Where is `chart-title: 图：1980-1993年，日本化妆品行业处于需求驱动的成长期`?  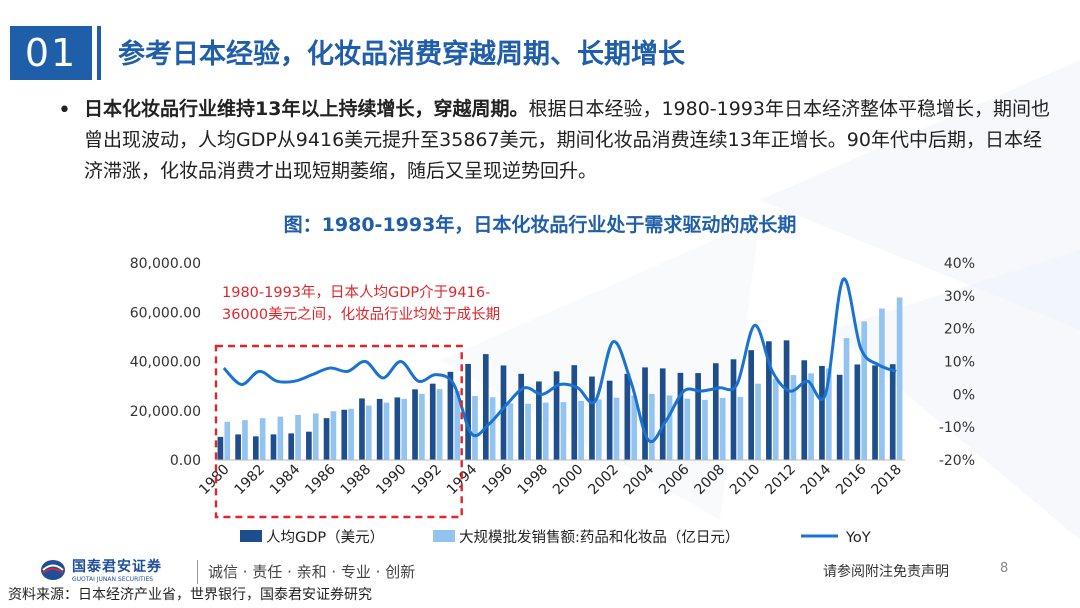
chart-title: 图：1980-1993年，日本化妆品行业处于需求驱动的成长期 is located at coordinates (540, 225).